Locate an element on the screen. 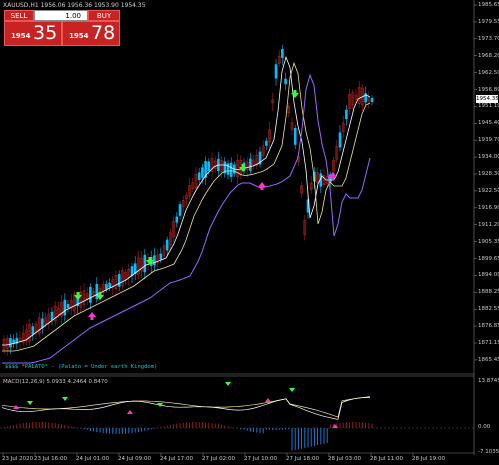 This screenshot has width=499, height=465. time-tick-label: 23 Jul 16:00 is located at coordinates (50, 459).